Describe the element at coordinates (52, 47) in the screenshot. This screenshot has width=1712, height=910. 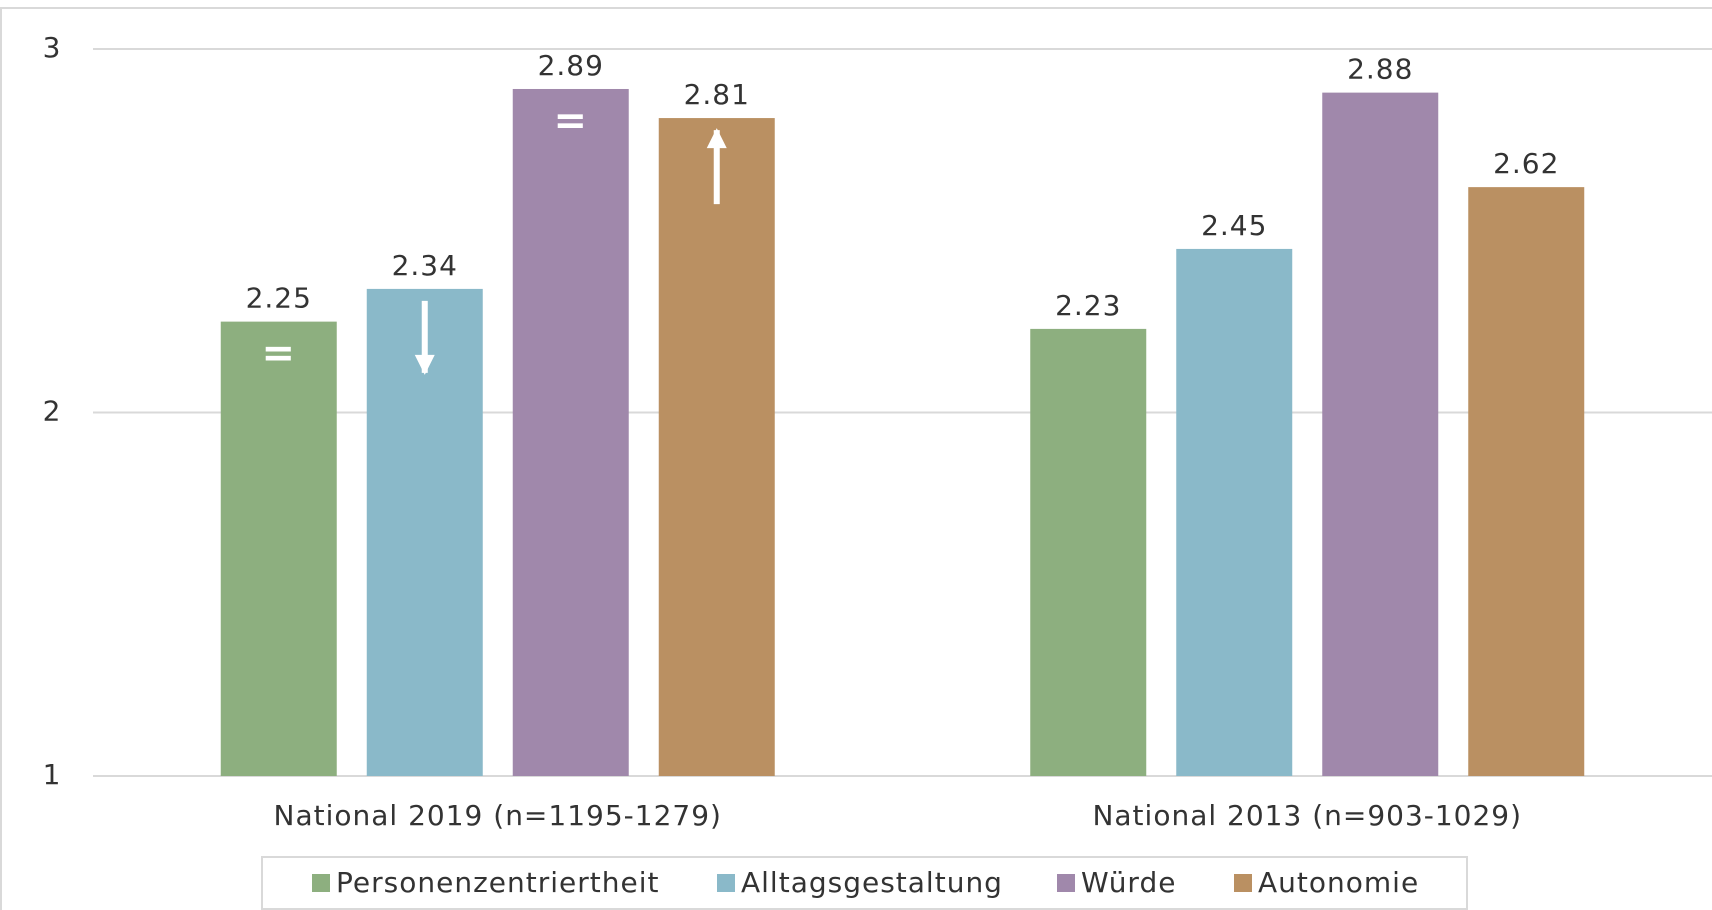
I see `y-tick-label: 3` at that location.